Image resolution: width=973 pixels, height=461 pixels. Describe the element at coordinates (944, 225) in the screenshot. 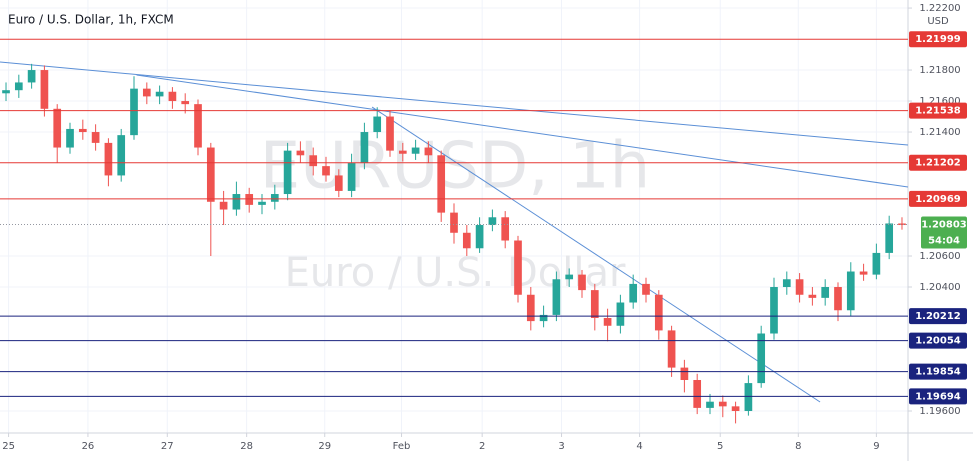

I see `last-price-label: 1.20803` at that location.